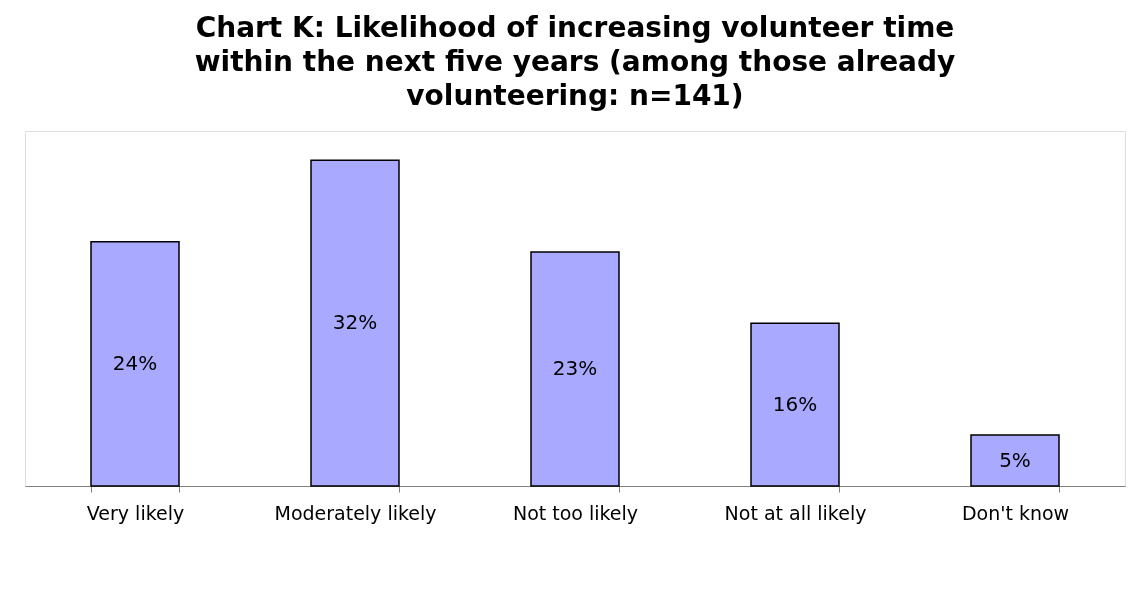  I want to click on x-tick-label: Don't know, so click(1015, 512).